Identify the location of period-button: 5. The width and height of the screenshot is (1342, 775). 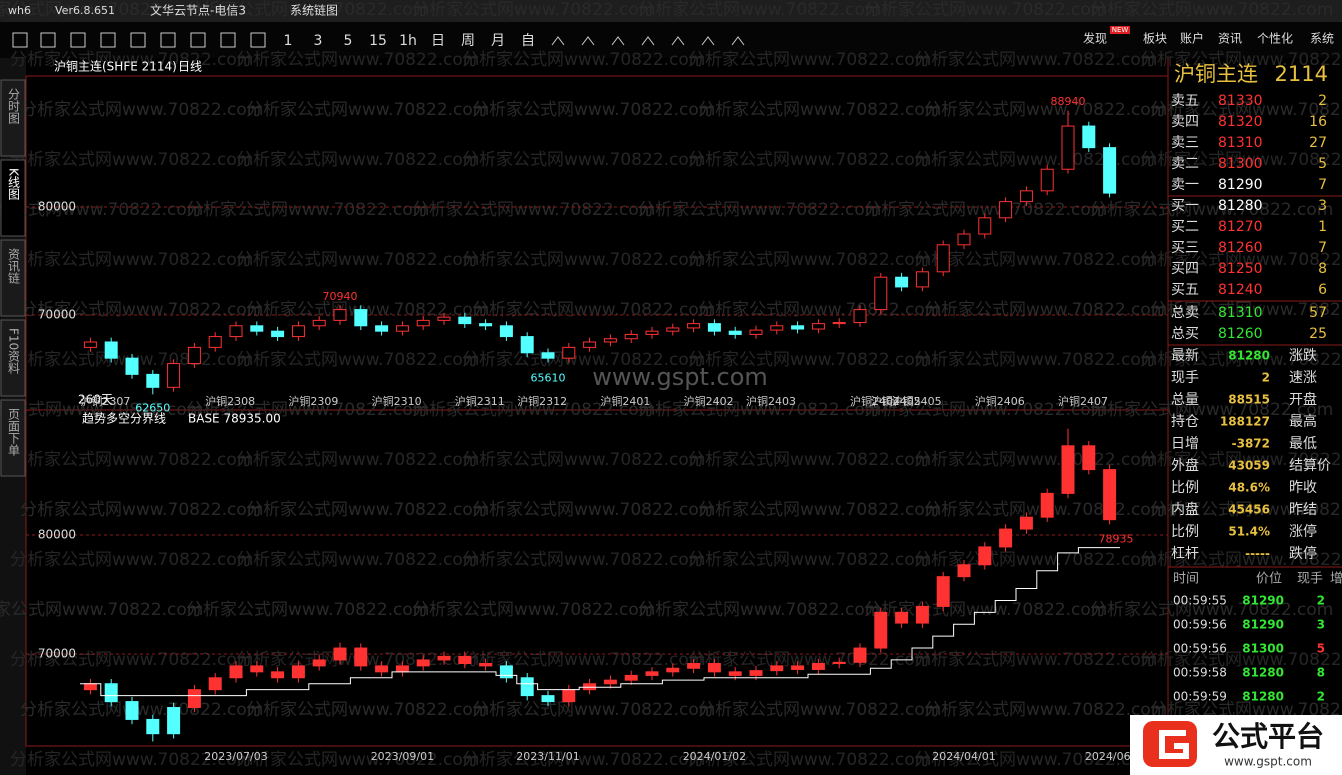
(348, 41).